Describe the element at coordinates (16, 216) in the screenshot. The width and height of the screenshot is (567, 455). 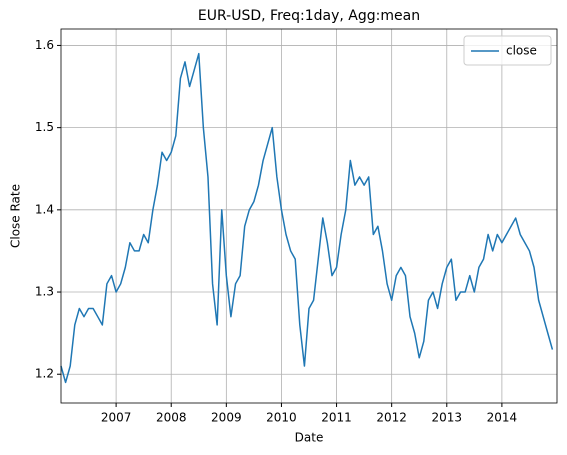
I see `y-axis-label: Close Rate` at that location.